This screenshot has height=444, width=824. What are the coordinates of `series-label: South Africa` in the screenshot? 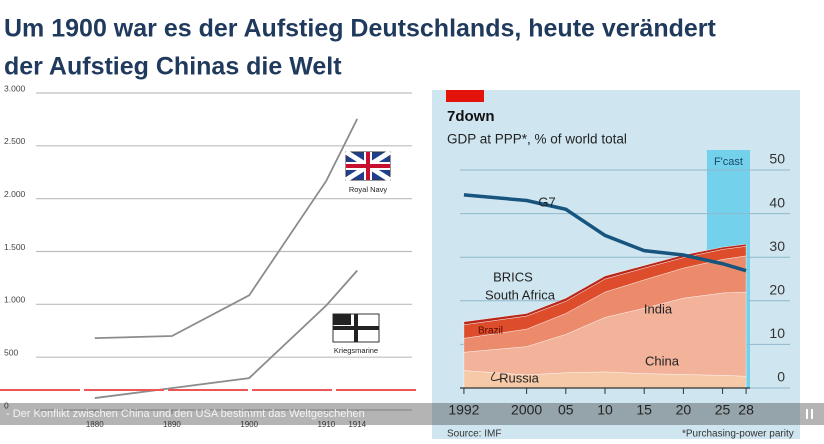 It's located at (520, 294).